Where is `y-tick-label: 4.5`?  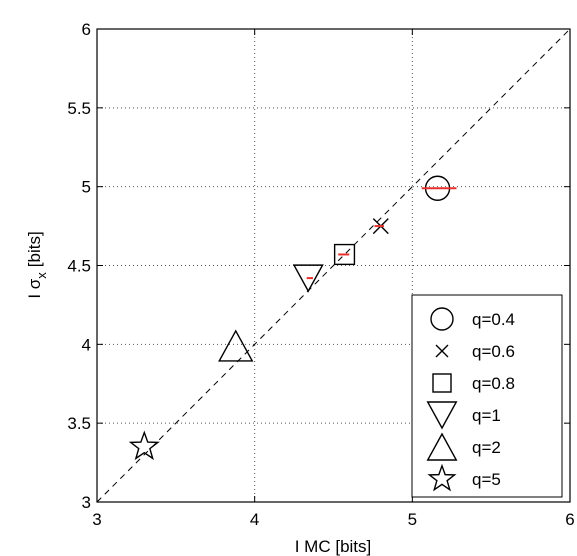
y-tick-label: 4.5 is located at coordinates (79, 266).